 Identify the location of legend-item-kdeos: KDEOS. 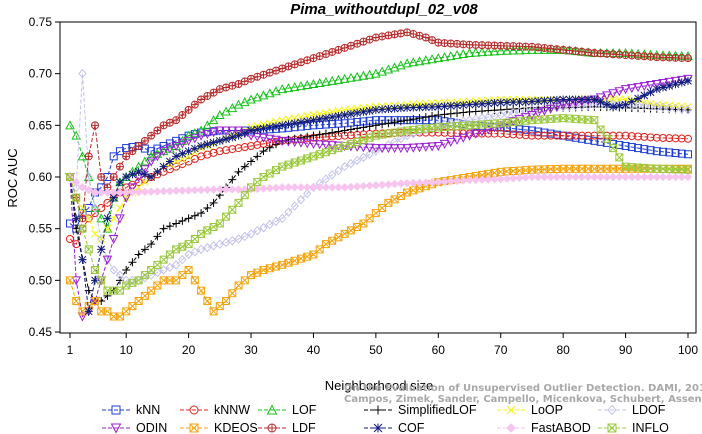
(219, 427).